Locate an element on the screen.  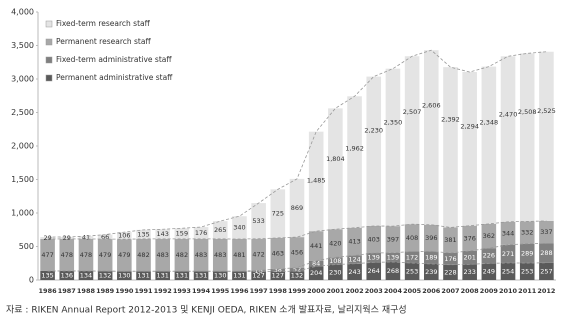
data-label: 134 is located at coordinates (86, 276).